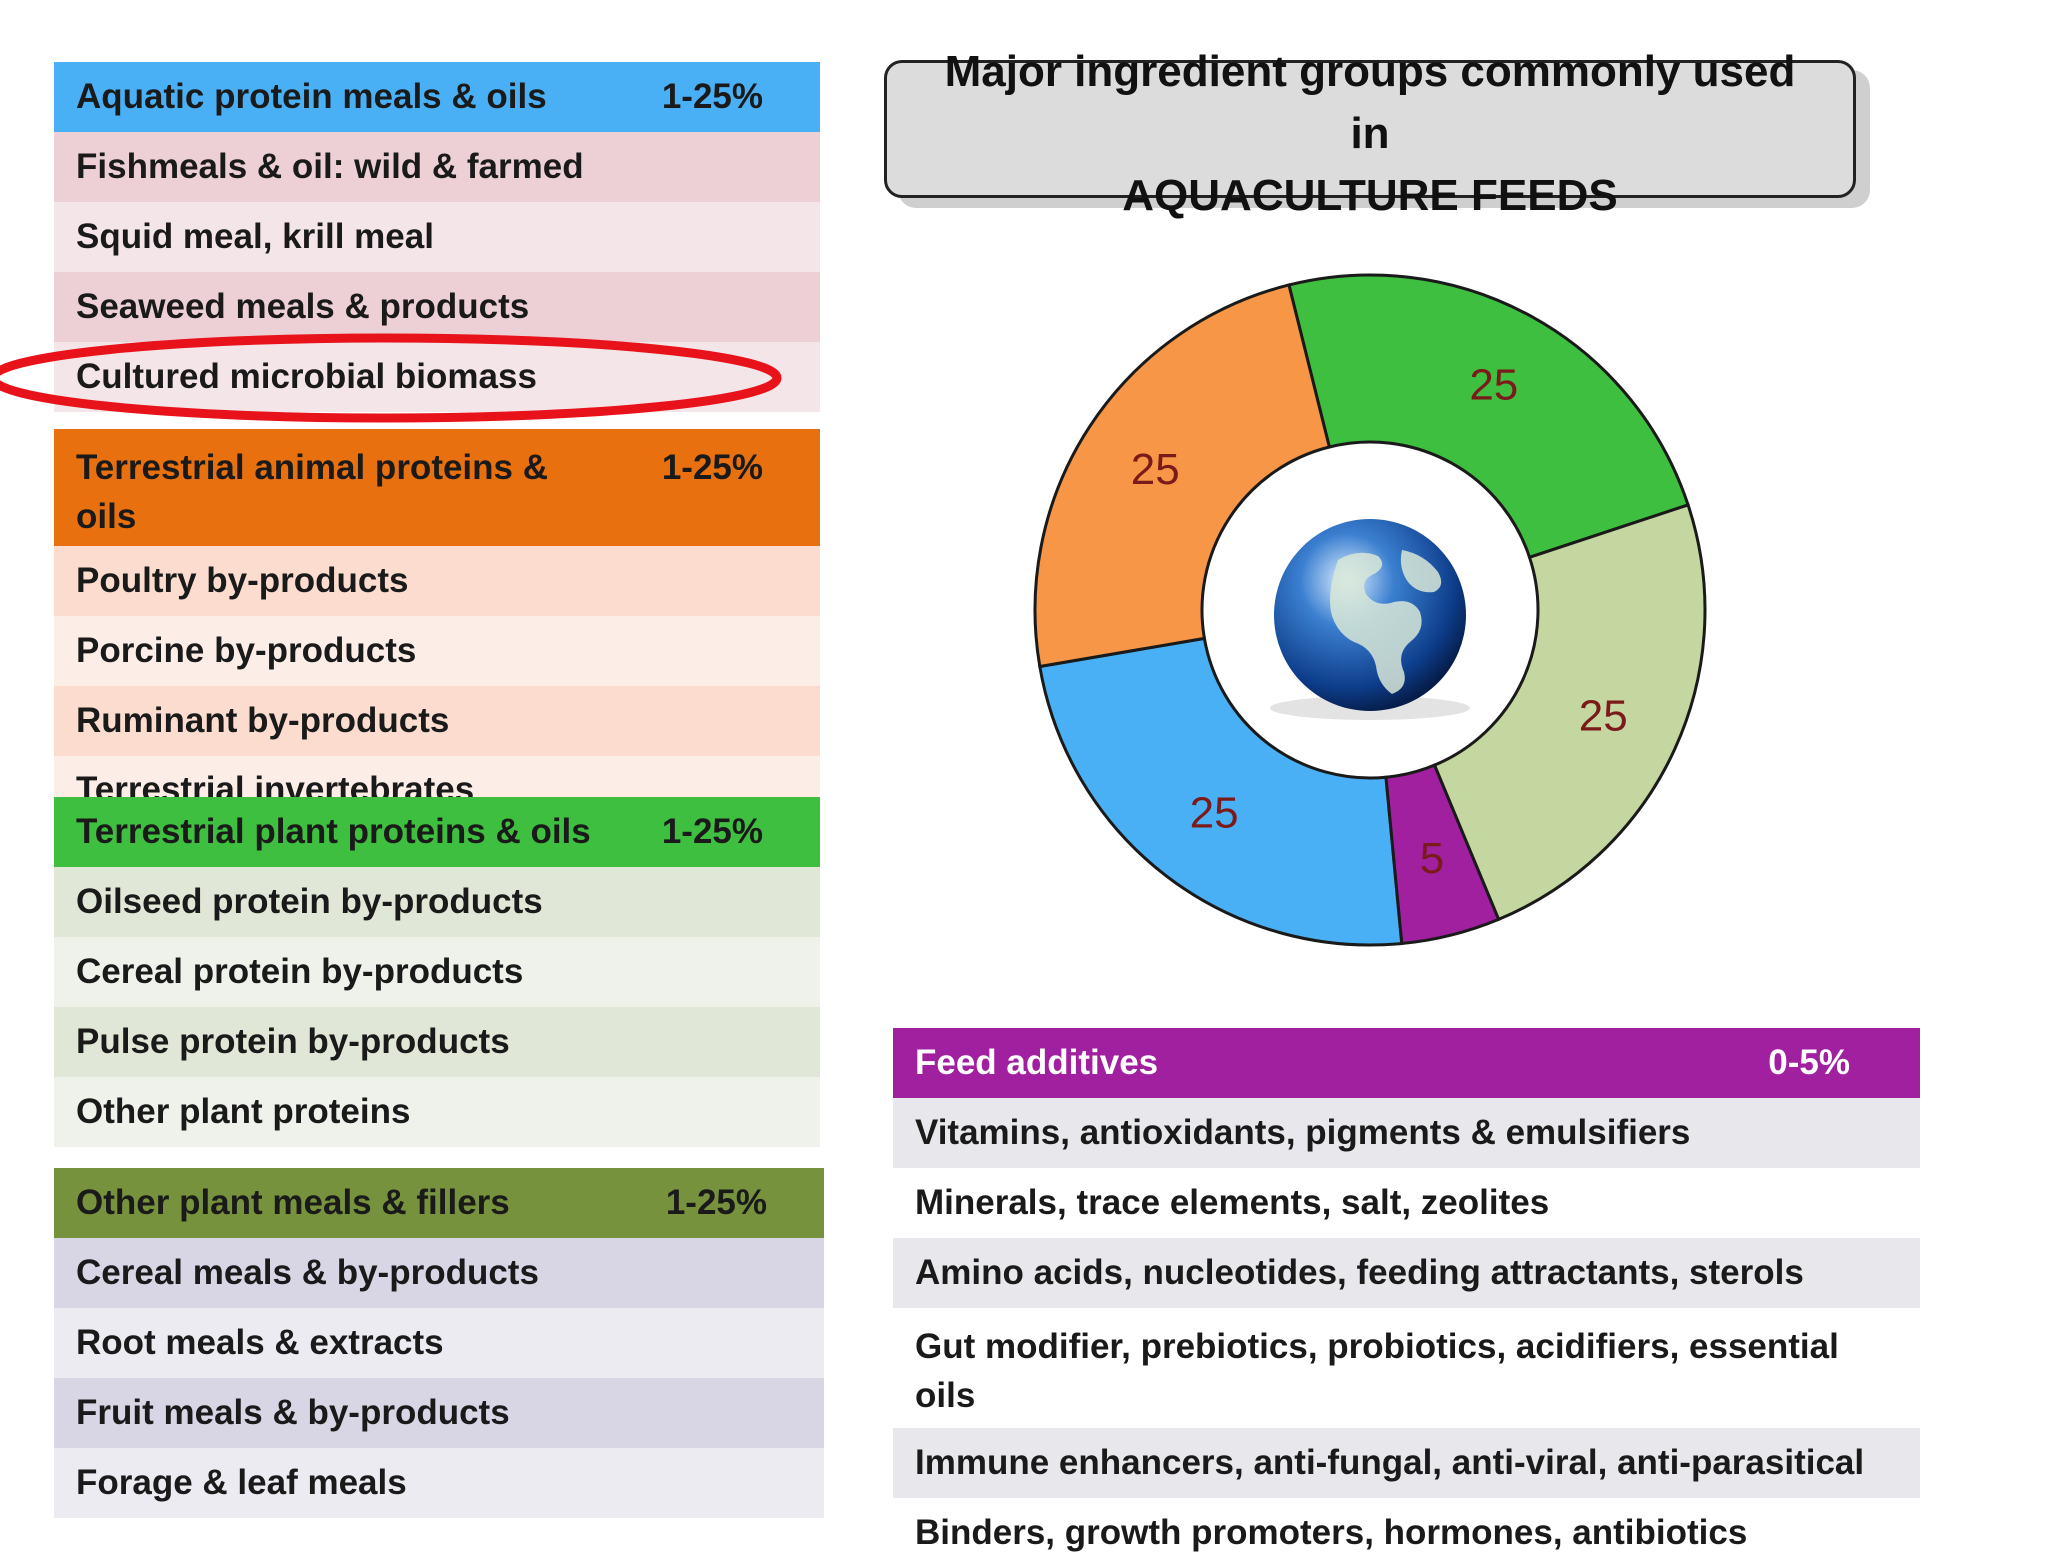  Describe the element at coordinates (275, 784) in the screenshot. I see `ingredient-label: Terrestrial invertebrates` at that location.